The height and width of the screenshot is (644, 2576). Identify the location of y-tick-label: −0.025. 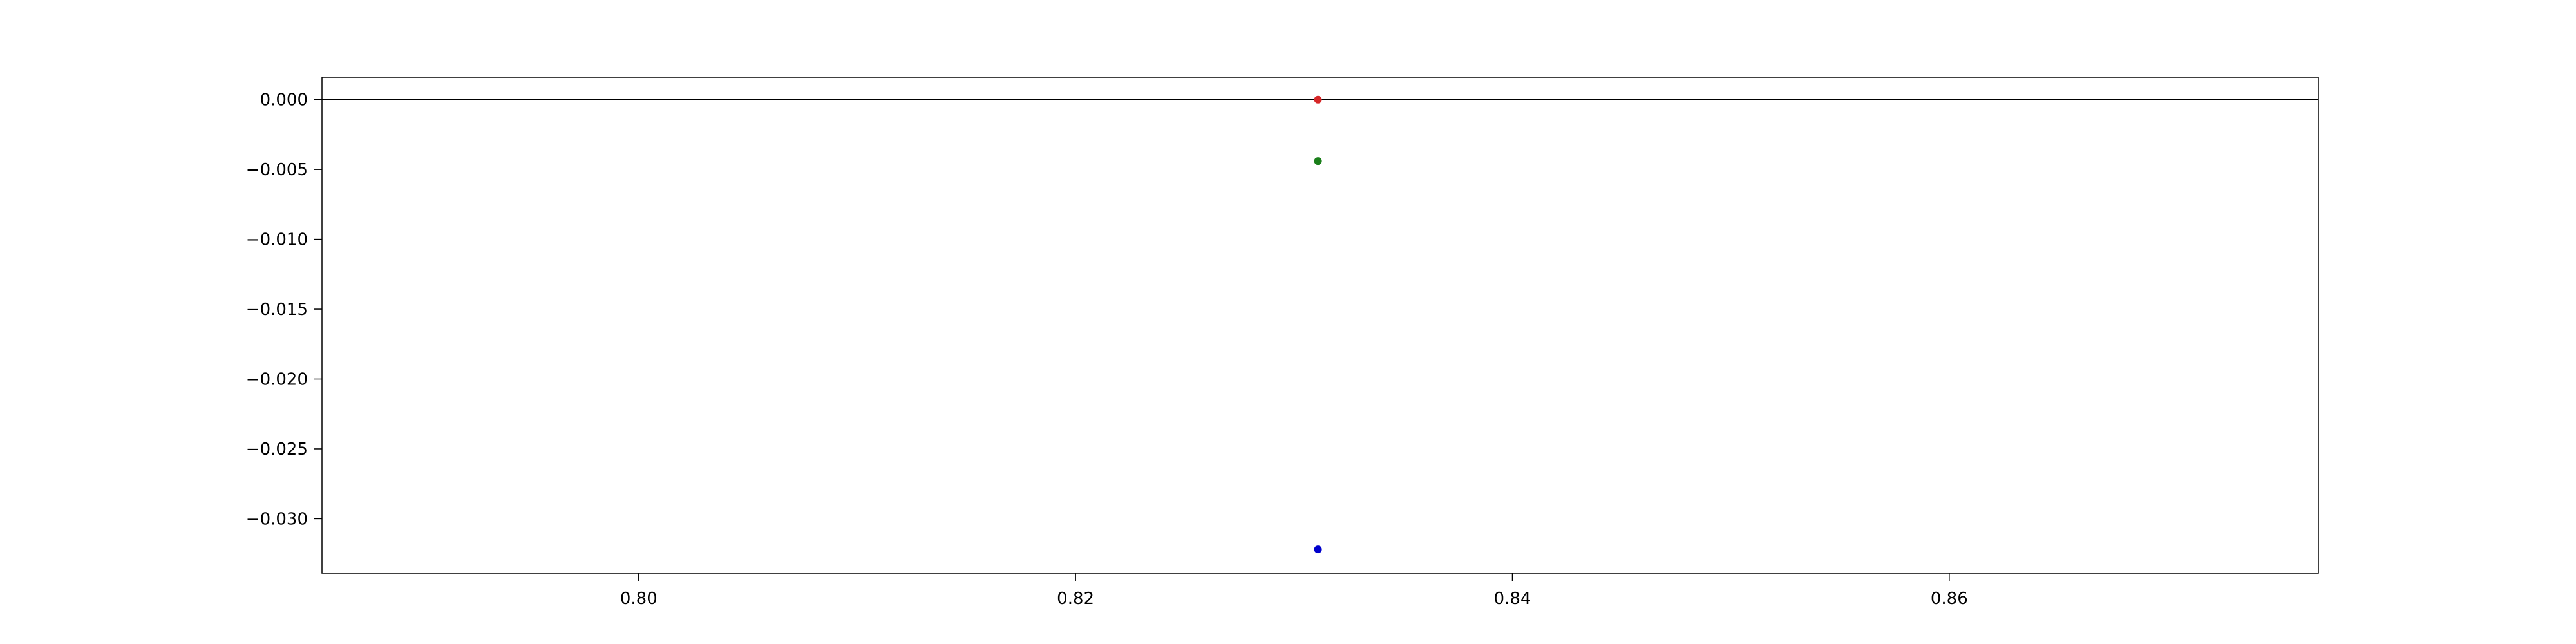
(277, 449).